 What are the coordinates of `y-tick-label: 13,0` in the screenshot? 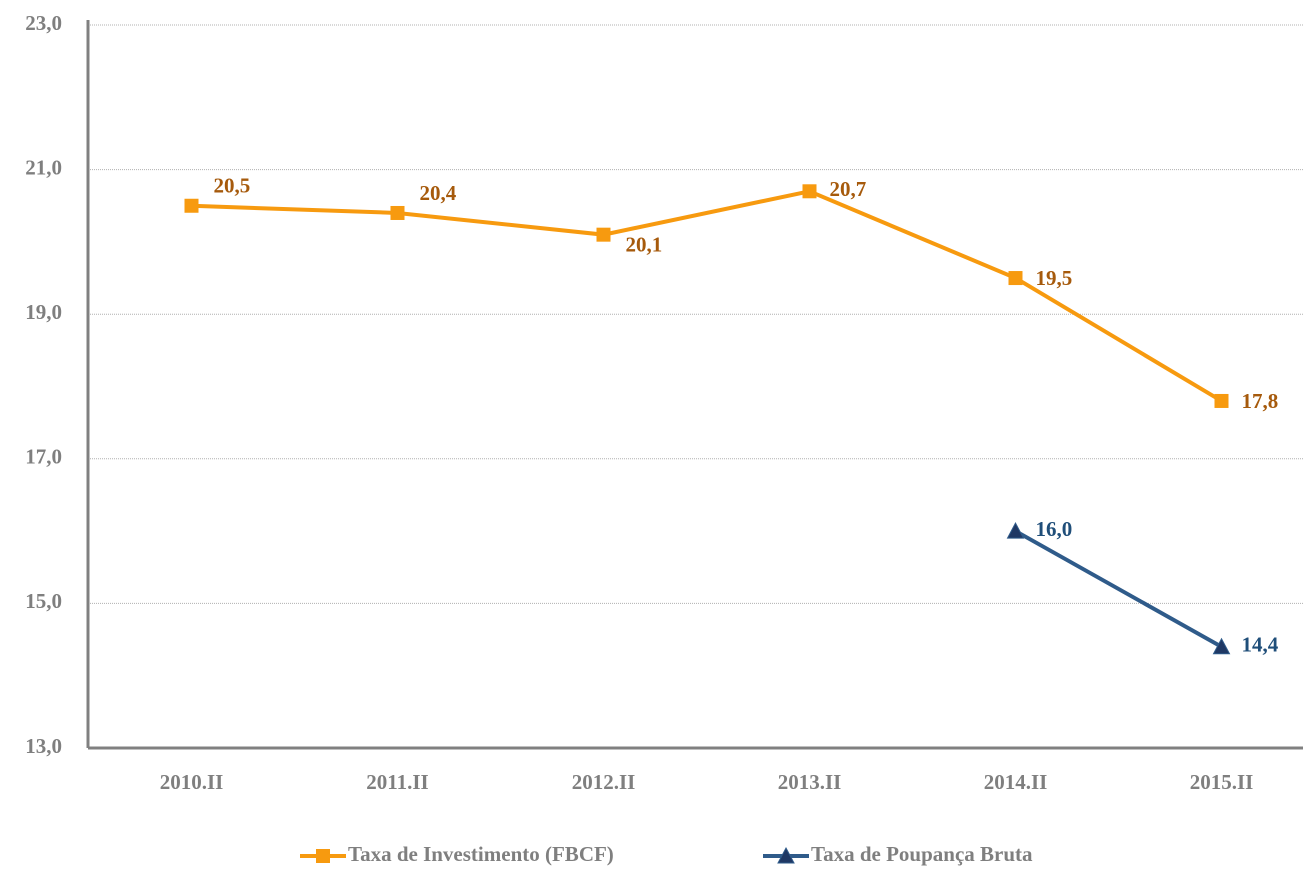 It's located at (43, 746).